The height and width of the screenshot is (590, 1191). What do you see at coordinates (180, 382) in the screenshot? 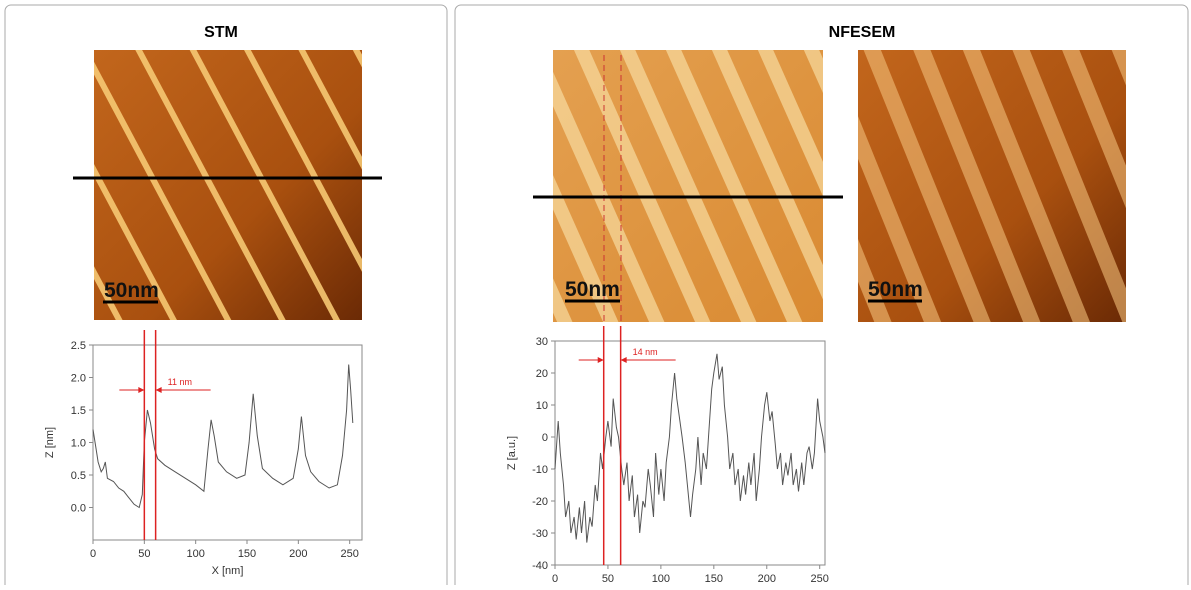
I see `annotation: 11 nm` at bounding box center [180, 382].